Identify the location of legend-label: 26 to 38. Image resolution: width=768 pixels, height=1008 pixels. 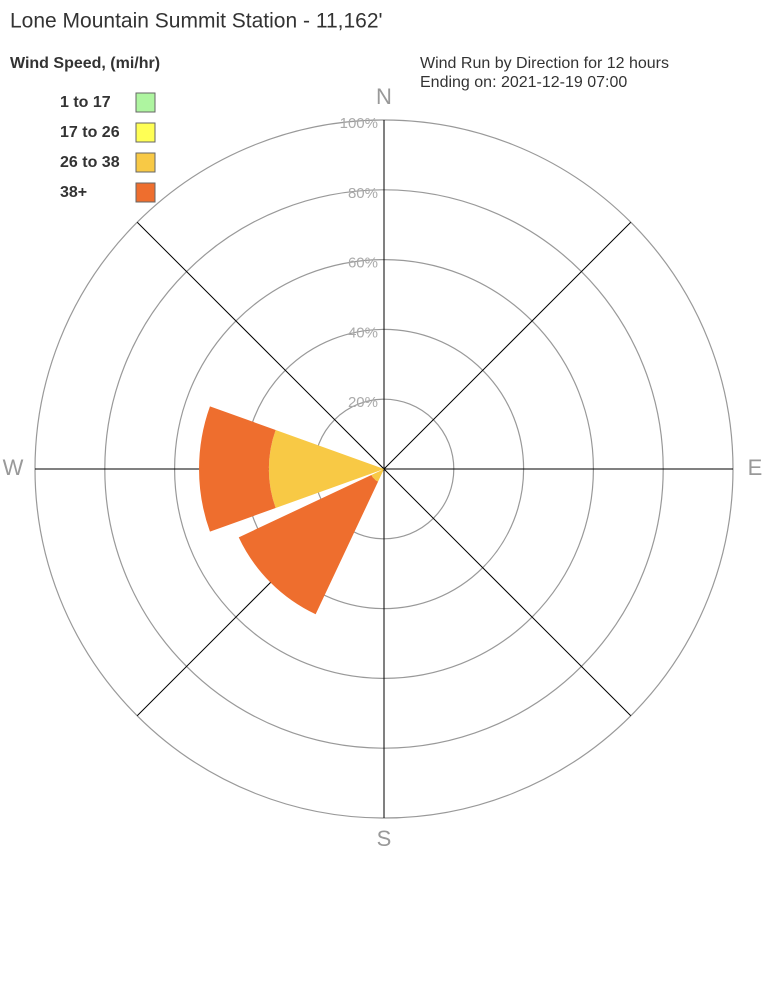
(90, 162).